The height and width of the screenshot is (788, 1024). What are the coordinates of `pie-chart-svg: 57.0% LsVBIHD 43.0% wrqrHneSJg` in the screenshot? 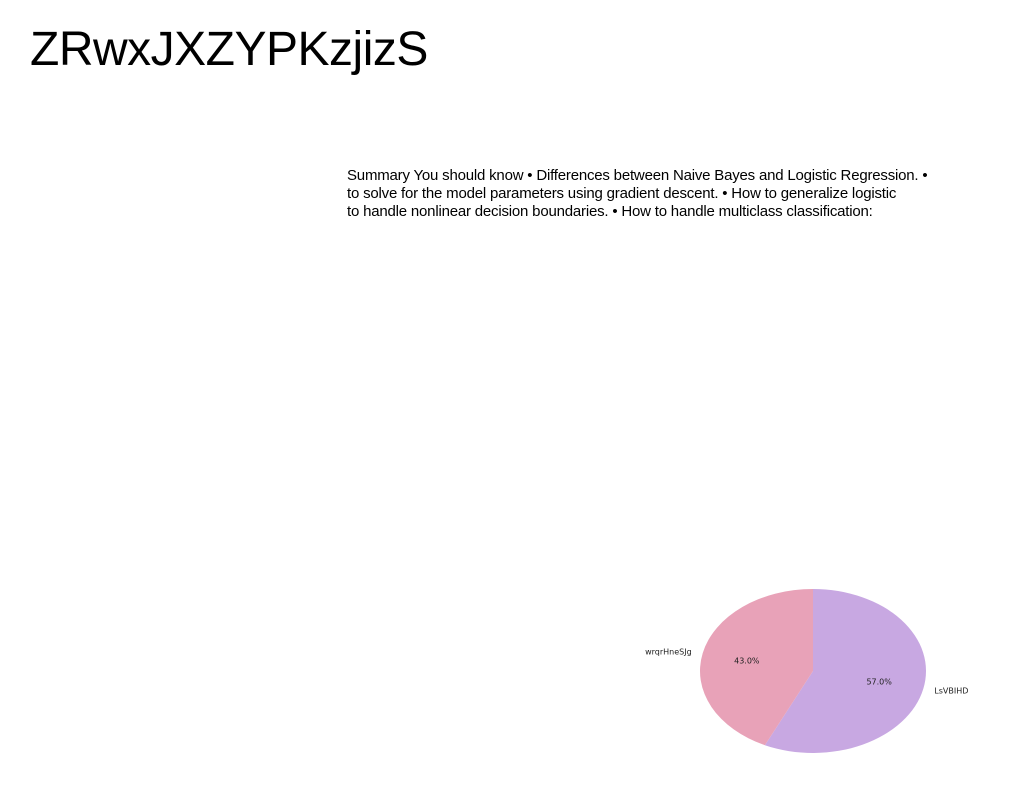 It's located at (806, 671).